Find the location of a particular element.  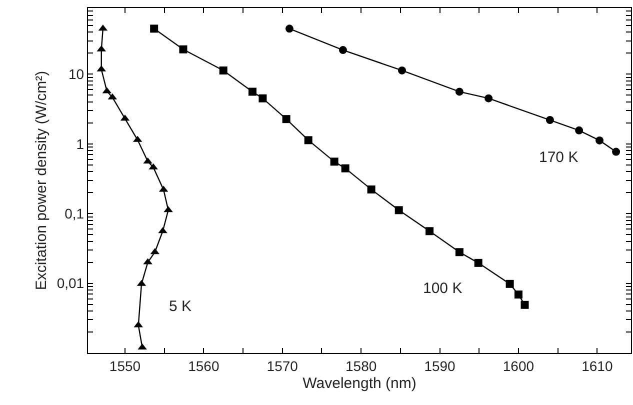

x-axis-title: Wavelength (nm) is located at coordinates (359, 383).